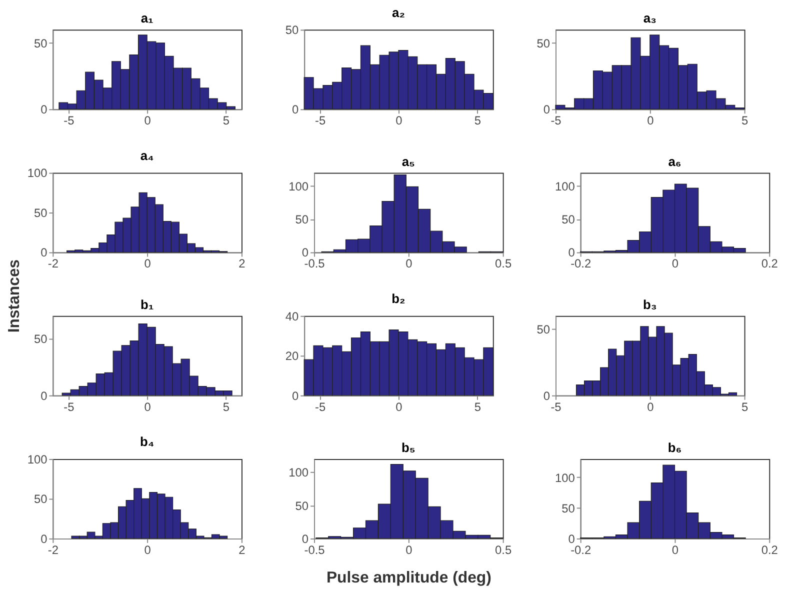 Image resolution: width=792 pixels, height=609 pixels. Describe the element at coordinates (675, 161) in the screenshot. I see `chart-title: a₆` at that location.